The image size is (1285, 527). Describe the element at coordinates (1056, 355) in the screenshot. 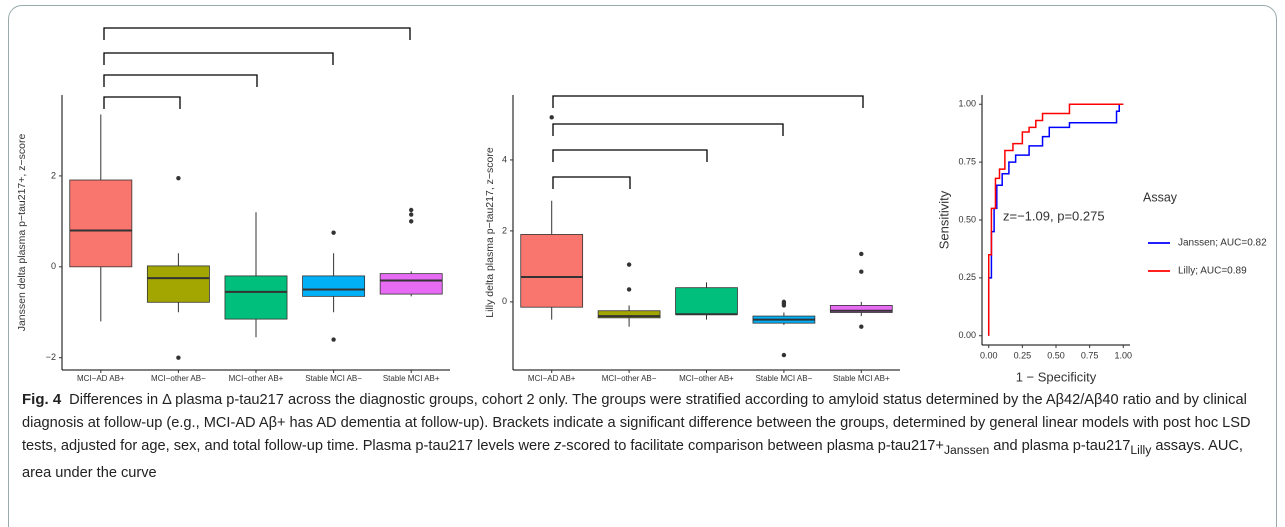

I see `x-tick-label: 0.50` at that location.